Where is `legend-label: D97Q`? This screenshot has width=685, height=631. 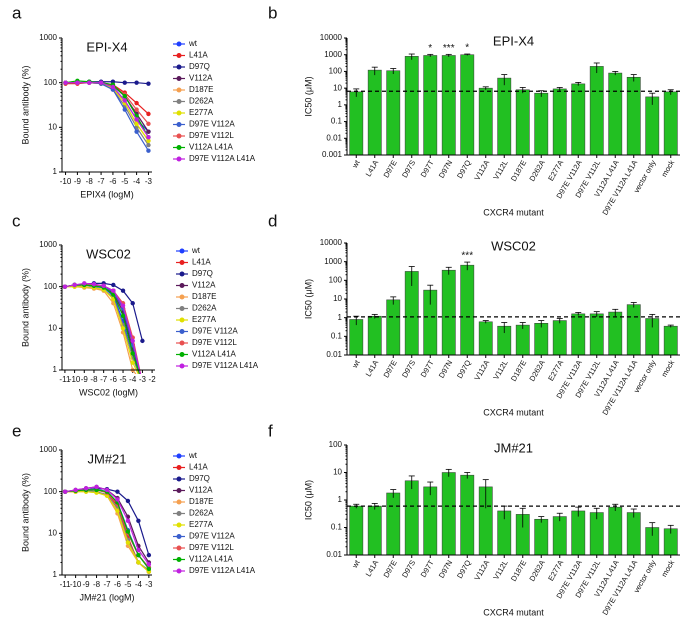
legend-label: D97Q is located at coordinates (202, 273).